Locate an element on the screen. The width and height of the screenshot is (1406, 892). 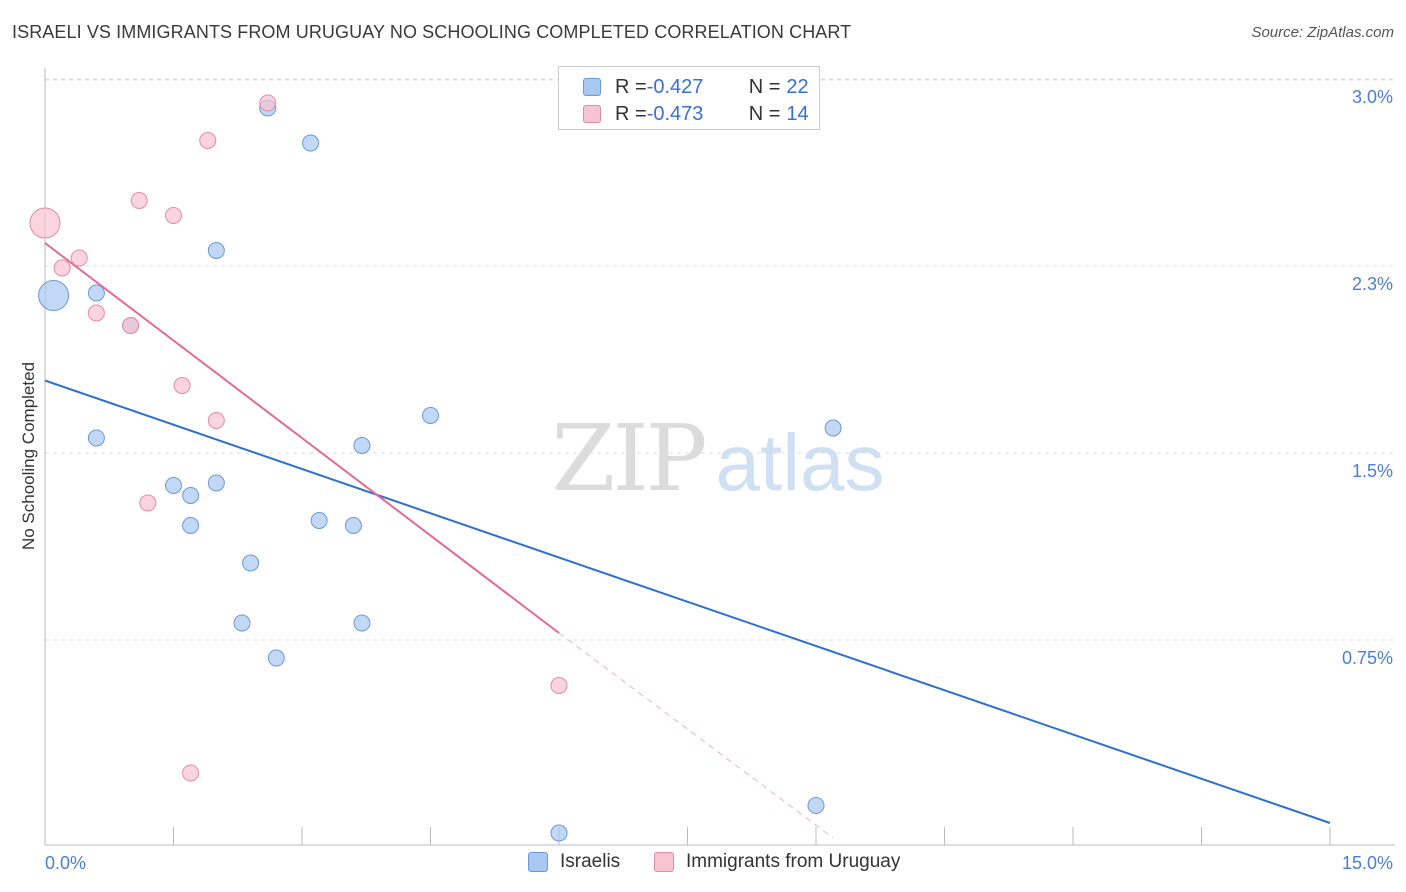
legend-n-value: 14 is located at coordinates (797, 113).